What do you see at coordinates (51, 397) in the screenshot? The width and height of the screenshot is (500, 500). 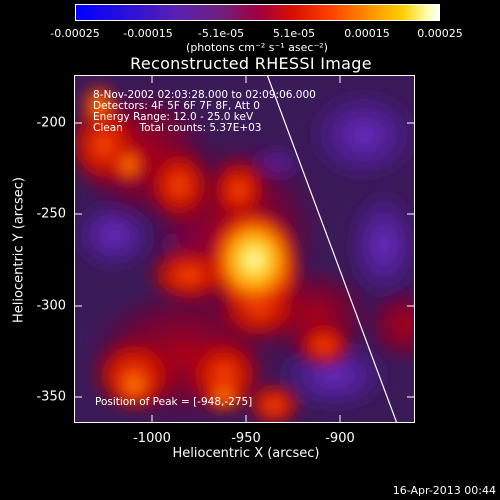 I see `y-tick-label: -350` at bounding box center [51, 397].